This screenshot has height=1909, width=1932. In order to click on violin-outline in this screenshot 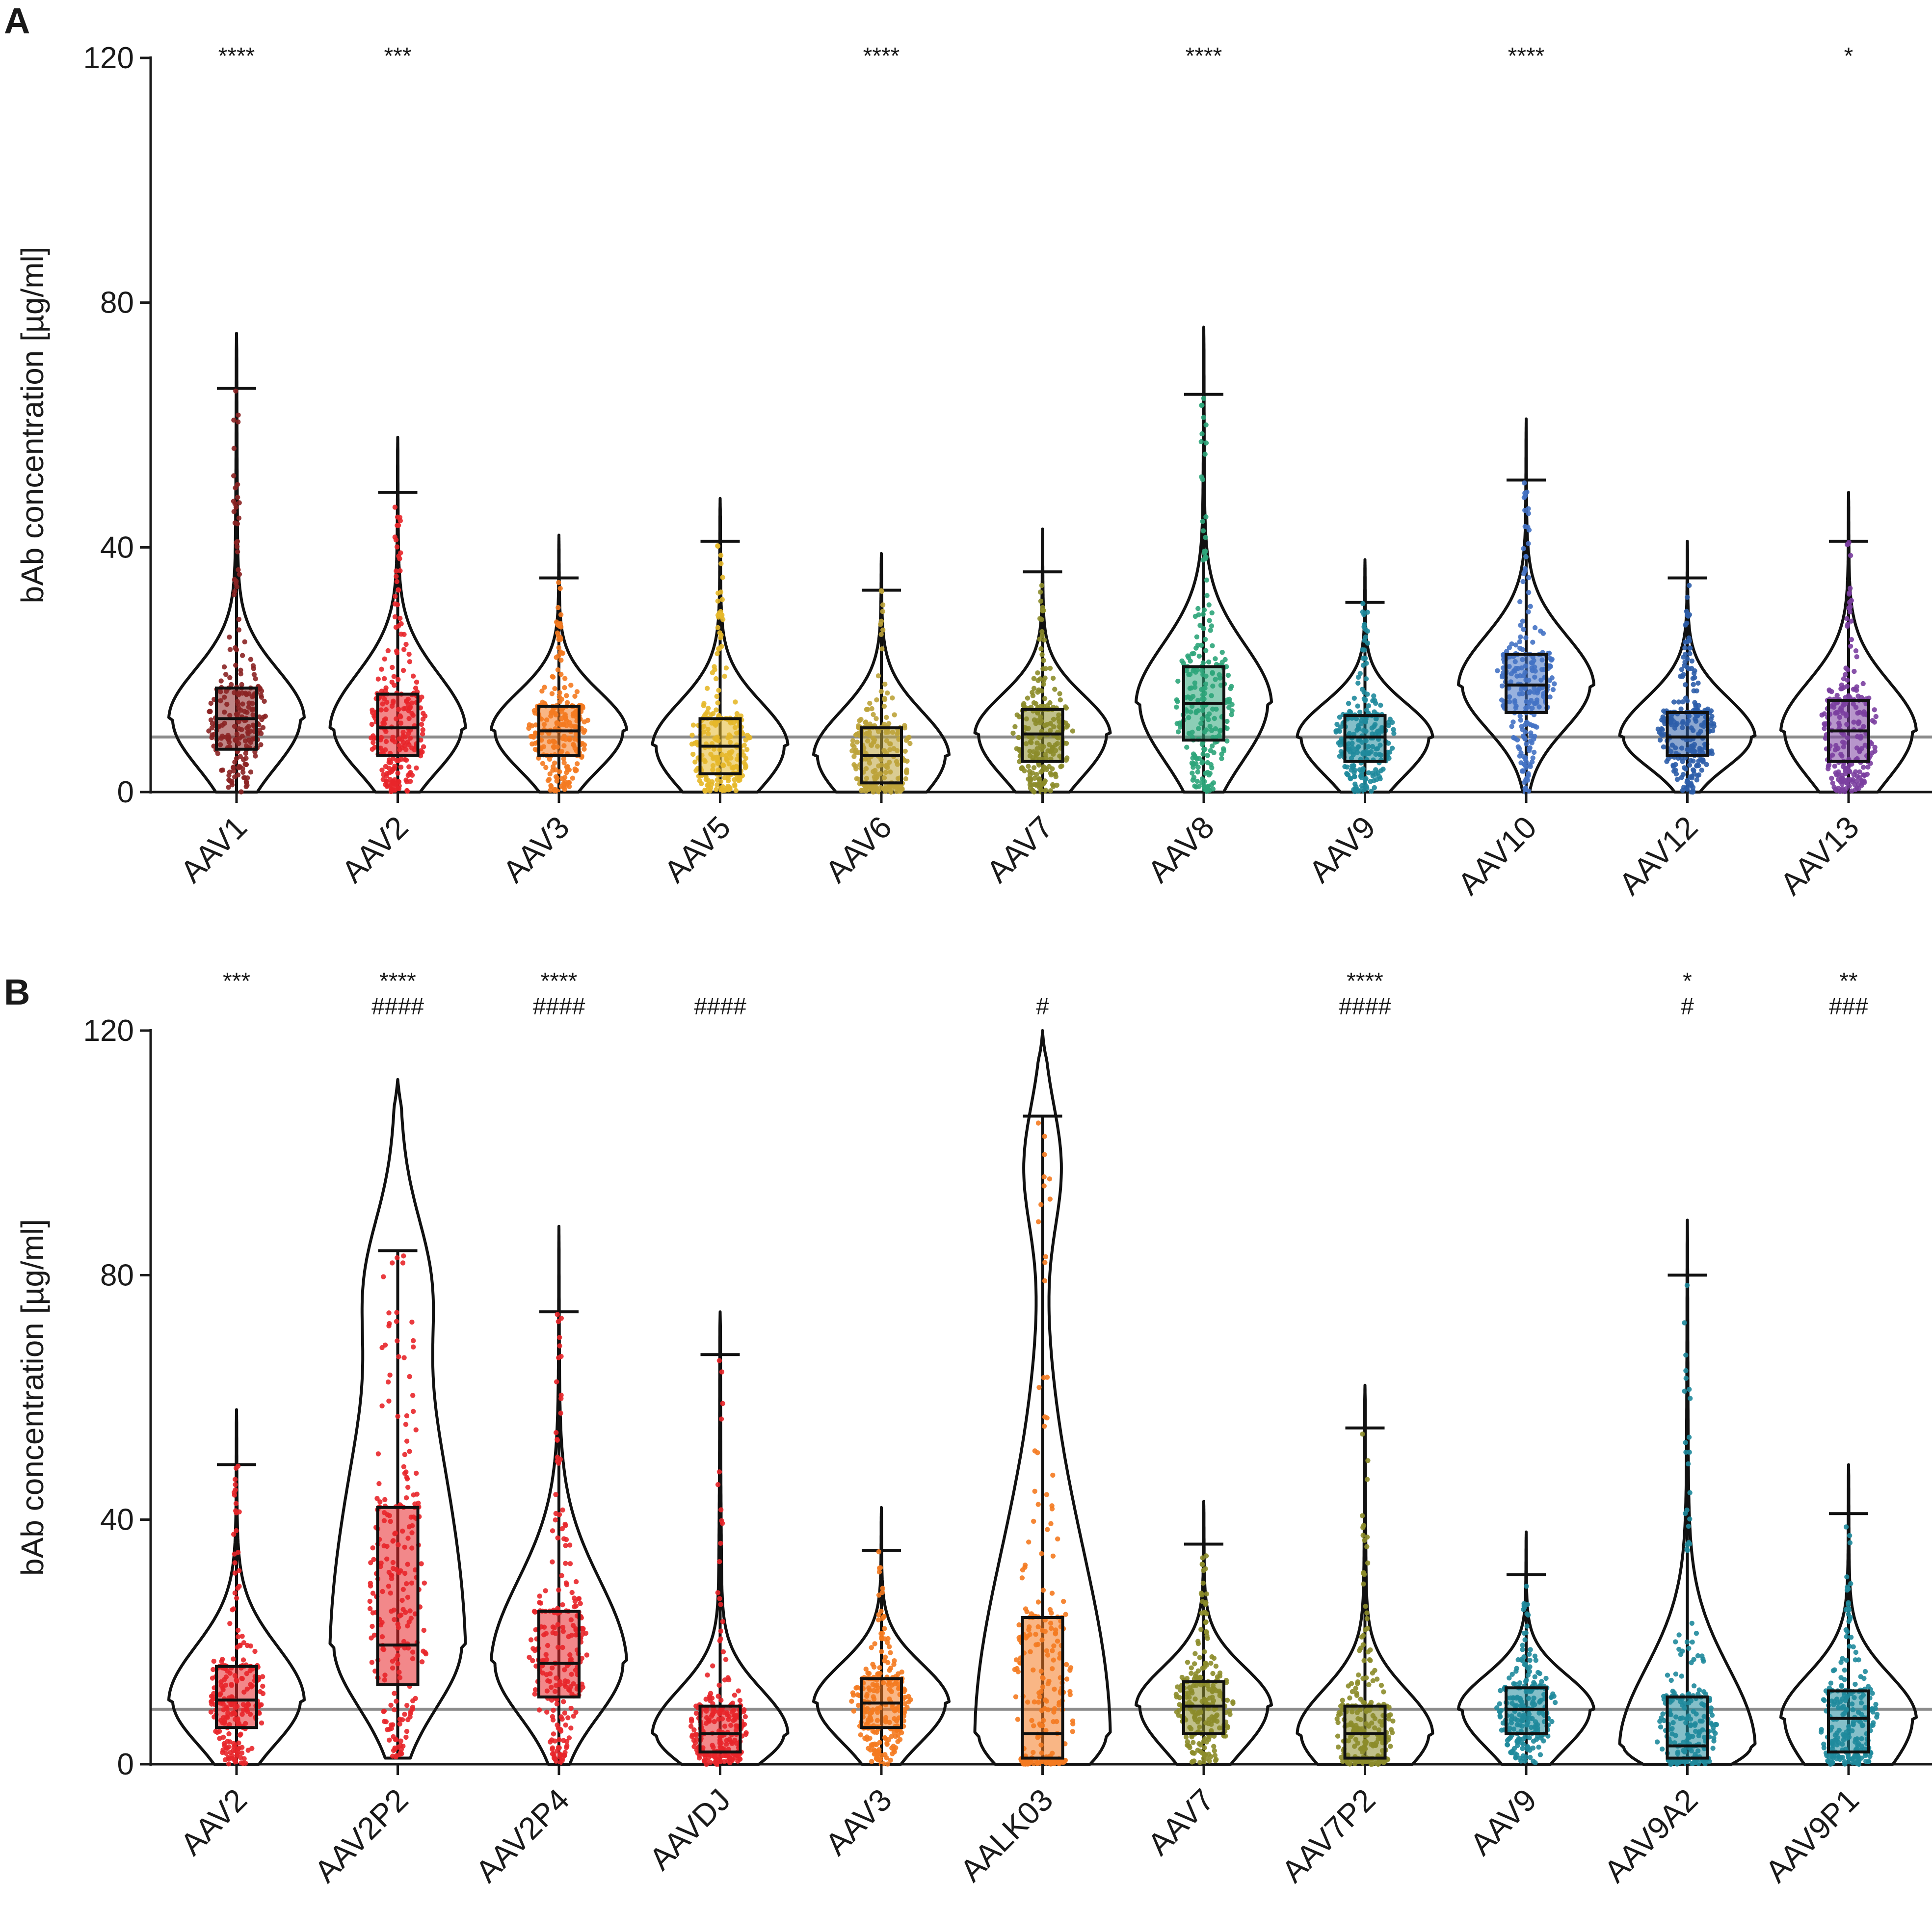, I will do `click(1365, 676)`.